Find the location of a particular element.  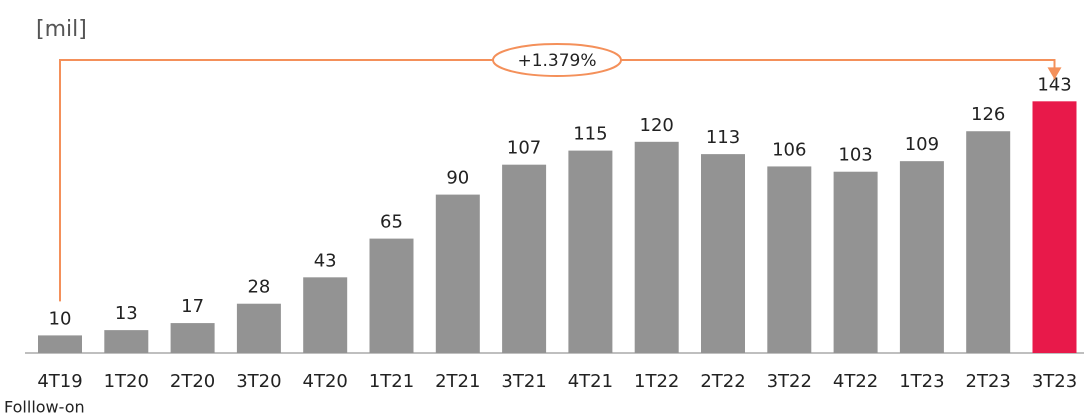

unit-label: [mil] is located at coordinates (61, 29).